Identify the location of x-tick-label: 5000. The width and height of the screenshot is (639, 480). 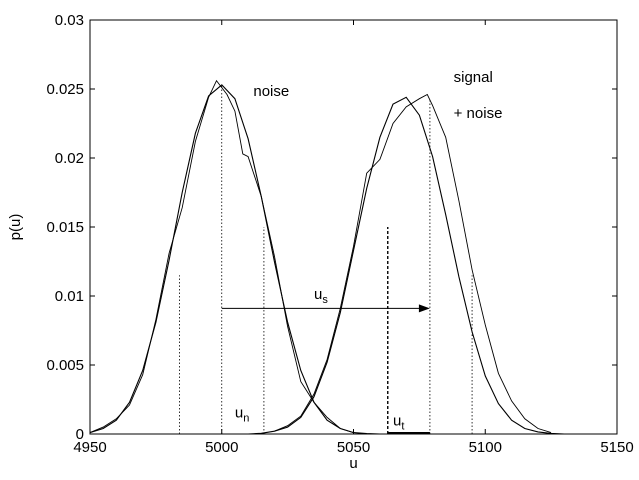
(221, 447).